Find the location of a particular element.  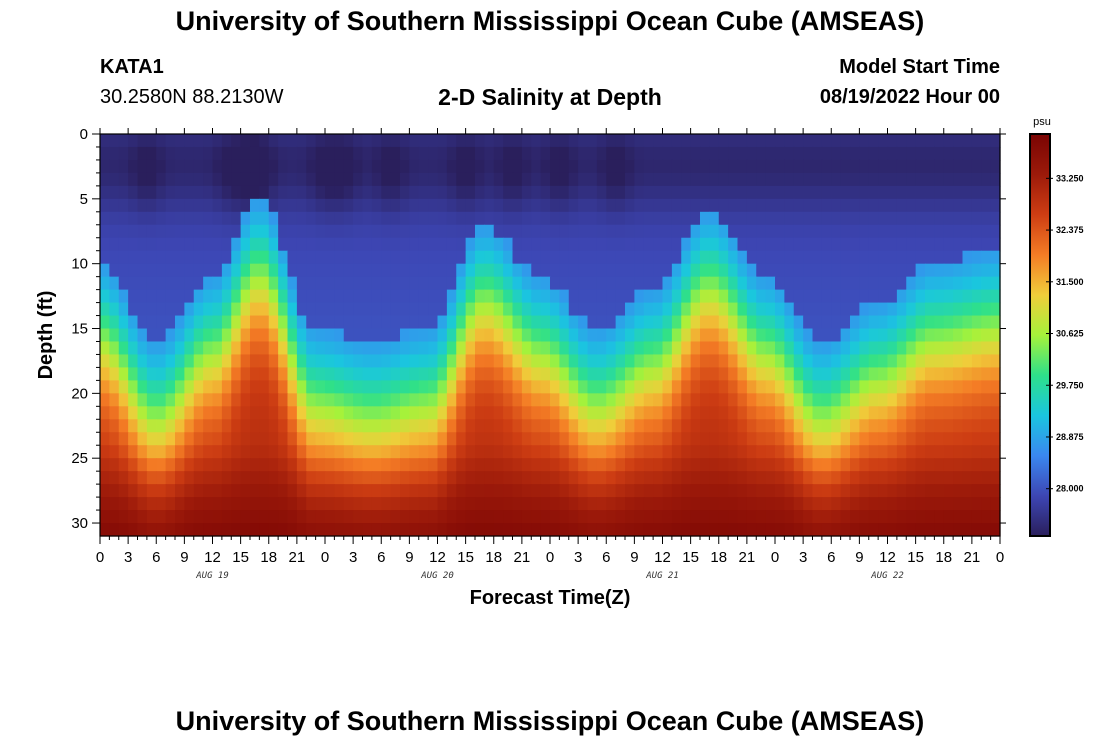

chart-subtitle: 2-D Salinity at Depth is located at coordinates (550, 97).